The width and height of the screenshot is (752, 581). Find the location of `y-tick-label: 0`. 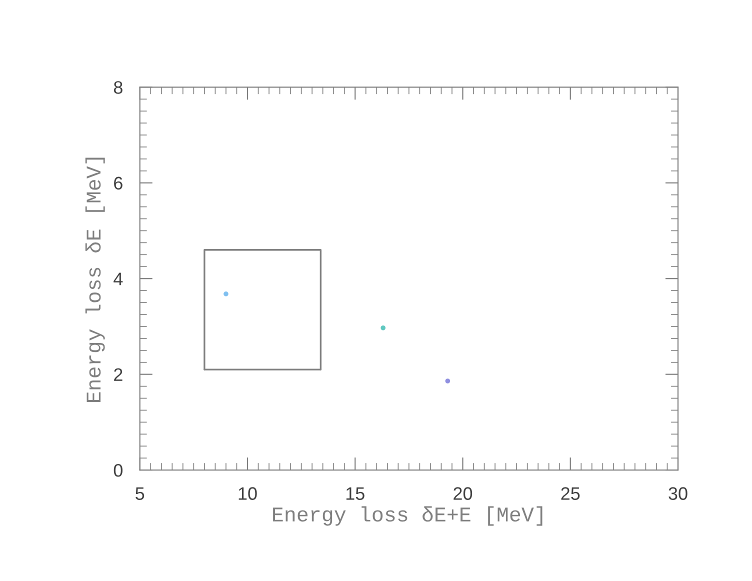

y-tick-label: 0 is located at coordinates (118, 470).